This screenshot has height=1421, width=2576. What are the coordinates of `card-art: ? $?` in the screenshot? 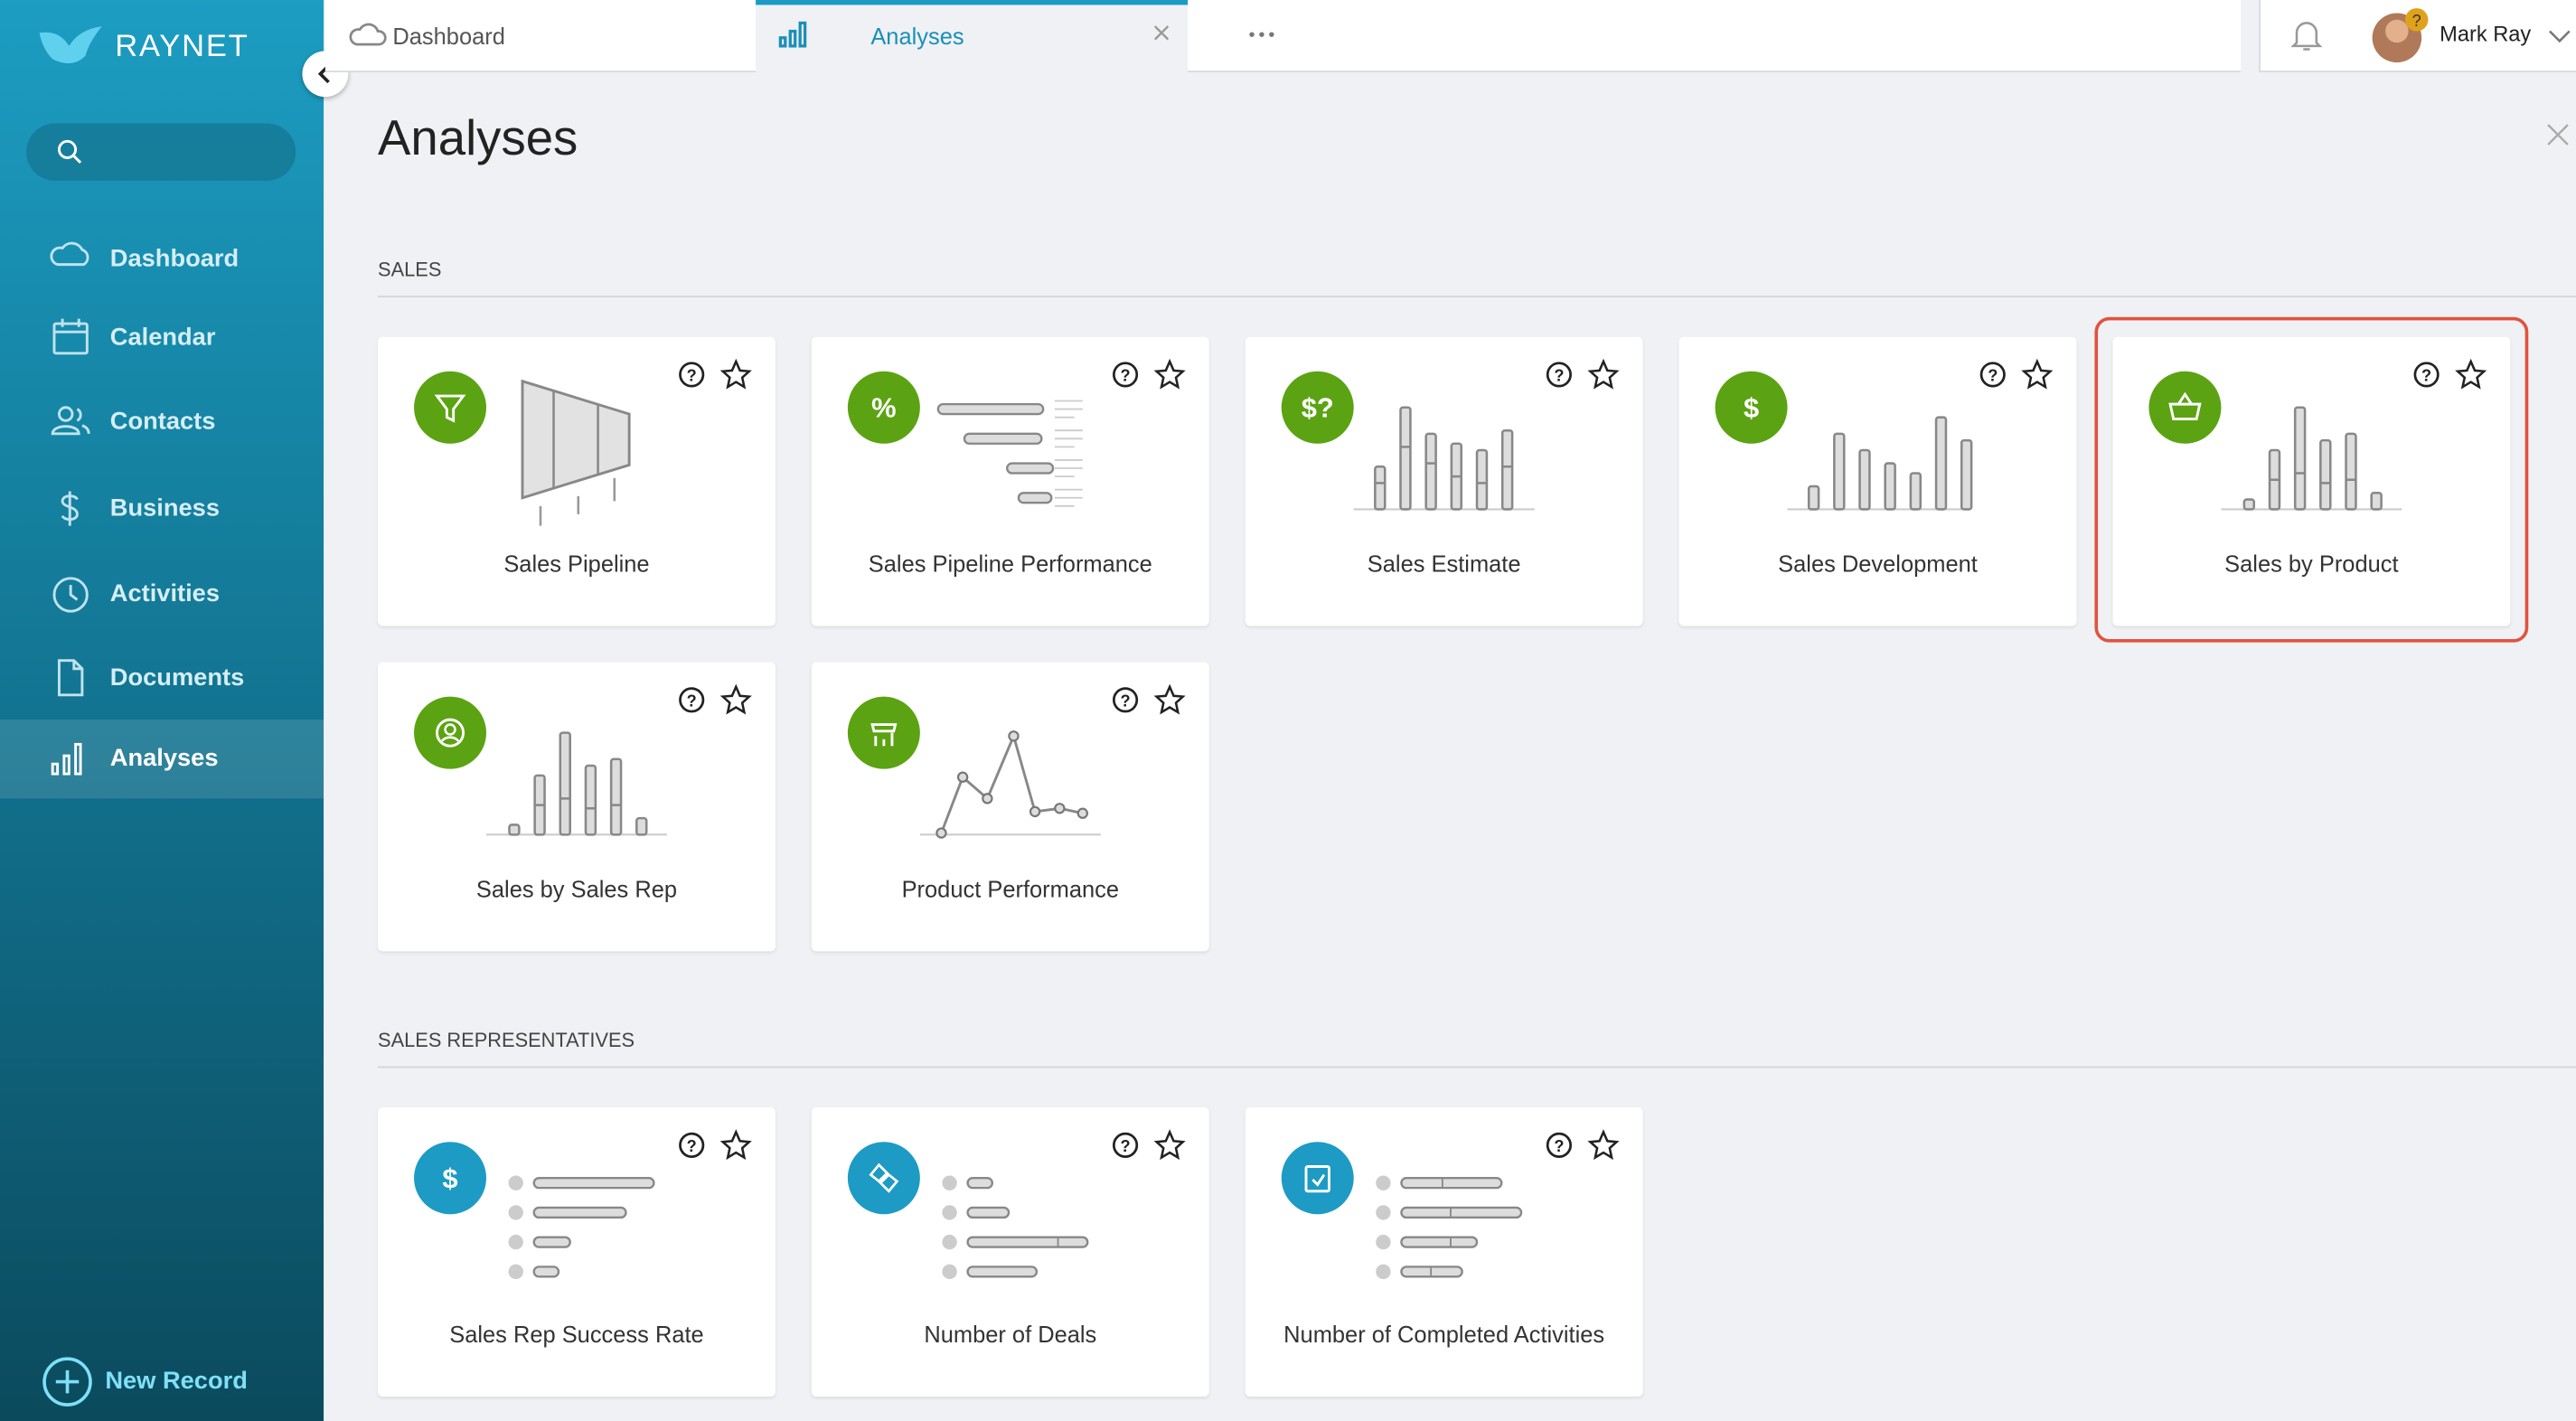 It's located at (1450, 434).